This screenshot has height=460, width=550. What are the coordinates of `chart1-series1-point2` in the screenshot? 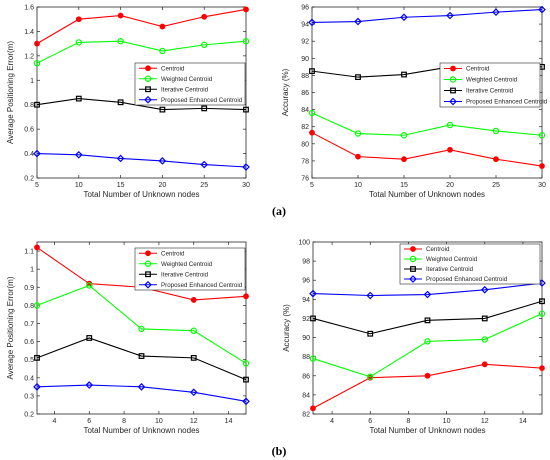 It's located at (404, 135).